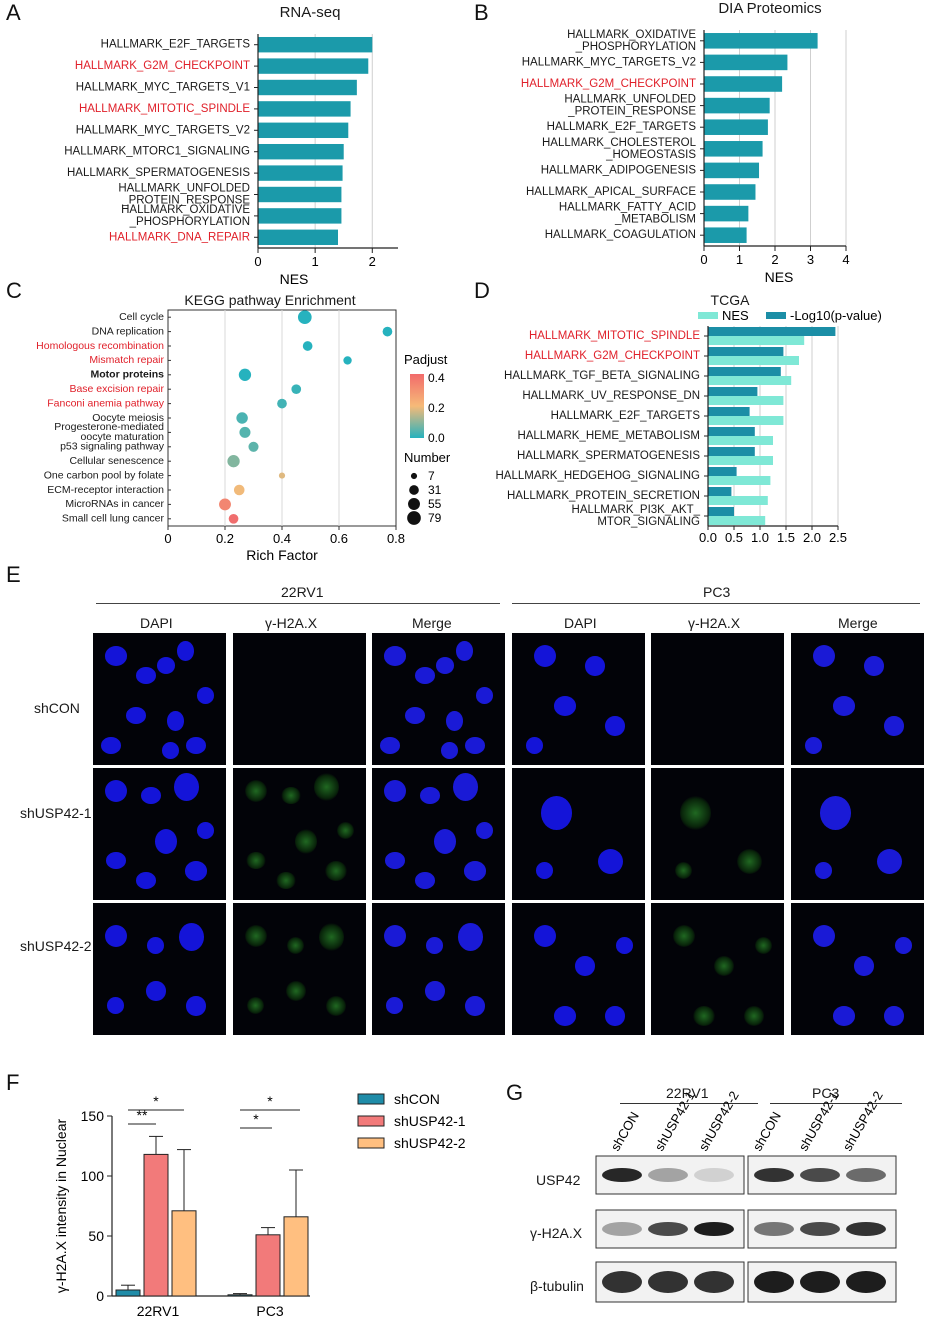 The image size is (927, 1321). Describe the element at coordinates (730, 300) in the screenshot. I see `panel-d-title: TCGA` at that location.